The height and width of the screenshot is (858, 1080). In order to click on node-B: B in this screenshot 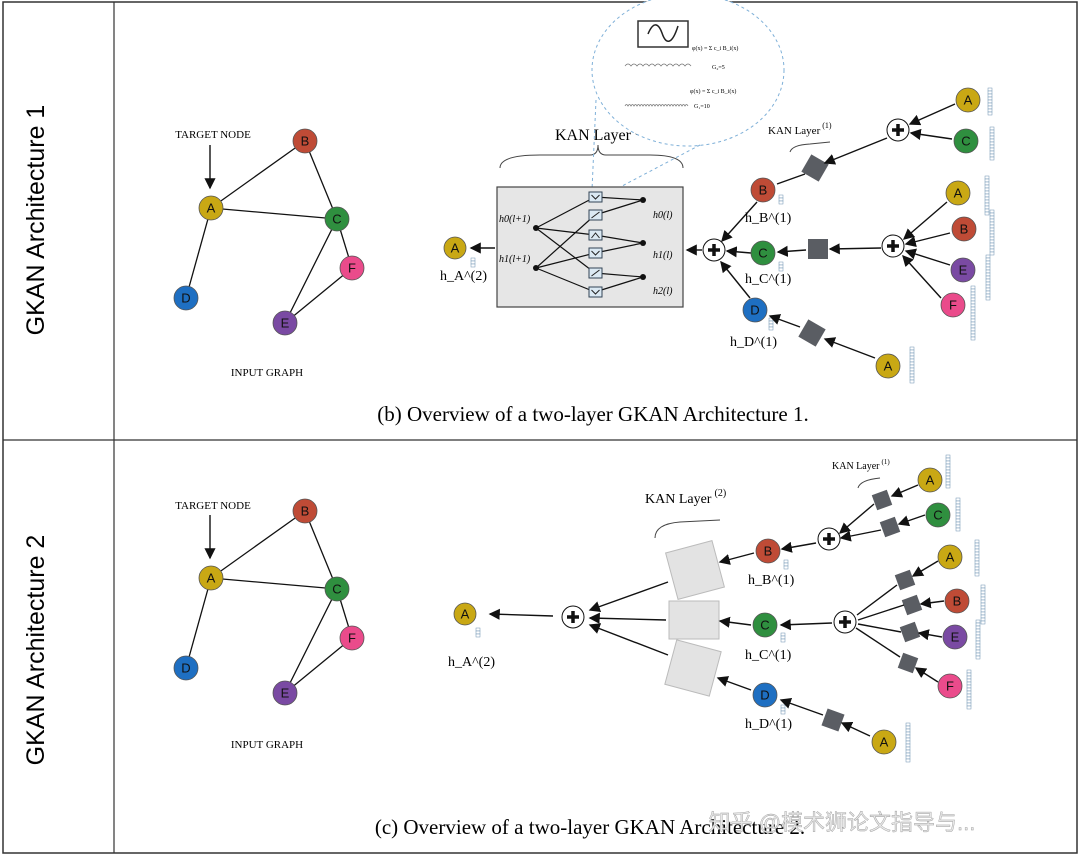, I will do `click(768, 551)`.